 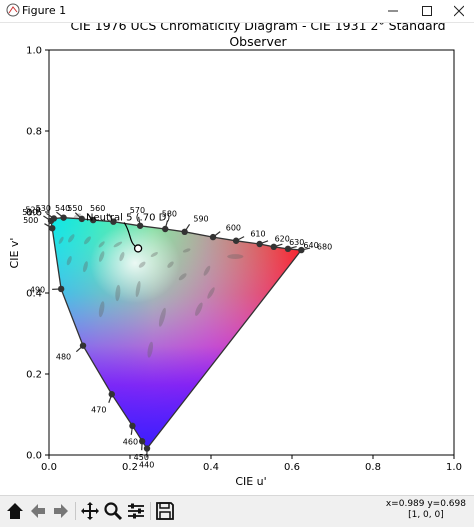 I want to click on window-title: Figure 1, so click(x=44, y=10).